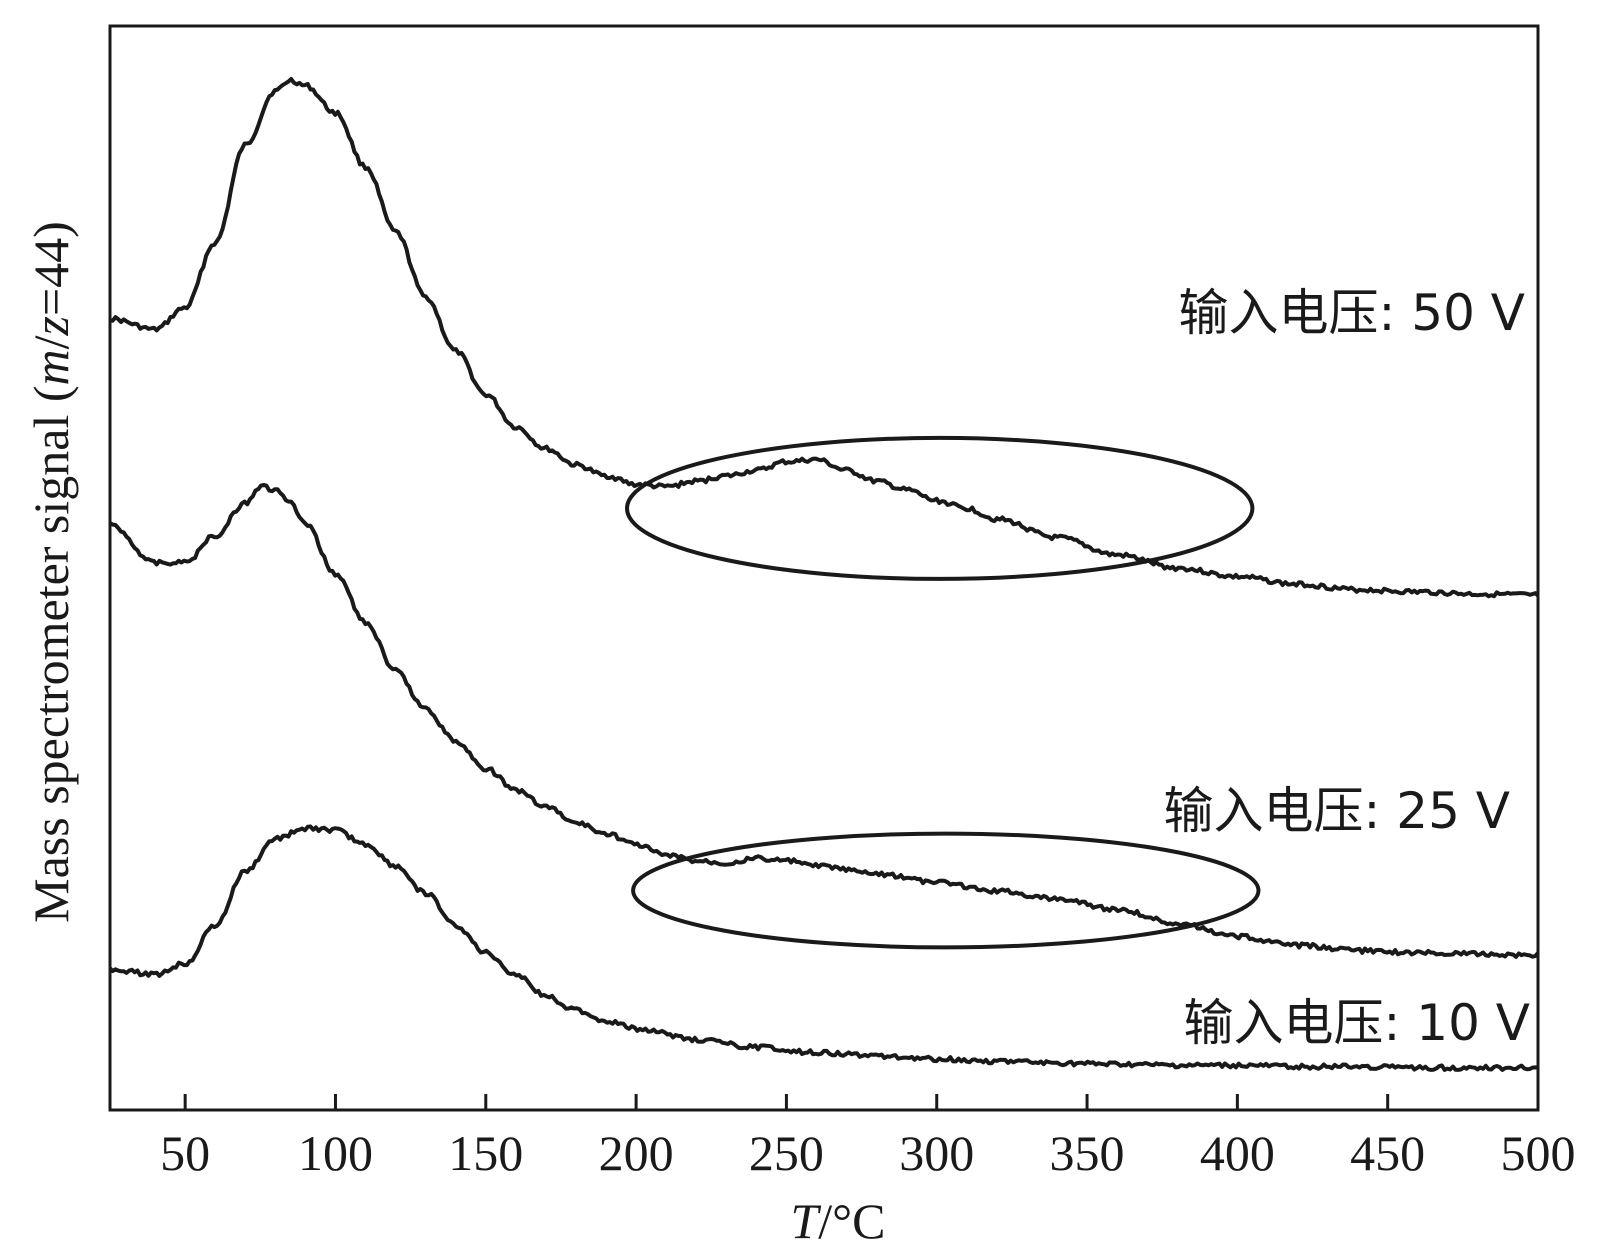 This screenshot has height=1254, width=1610. Describe the element at coordinates (851, 1221) in the screenshot. I see `x-axis-title-unit: /°C` at that location.